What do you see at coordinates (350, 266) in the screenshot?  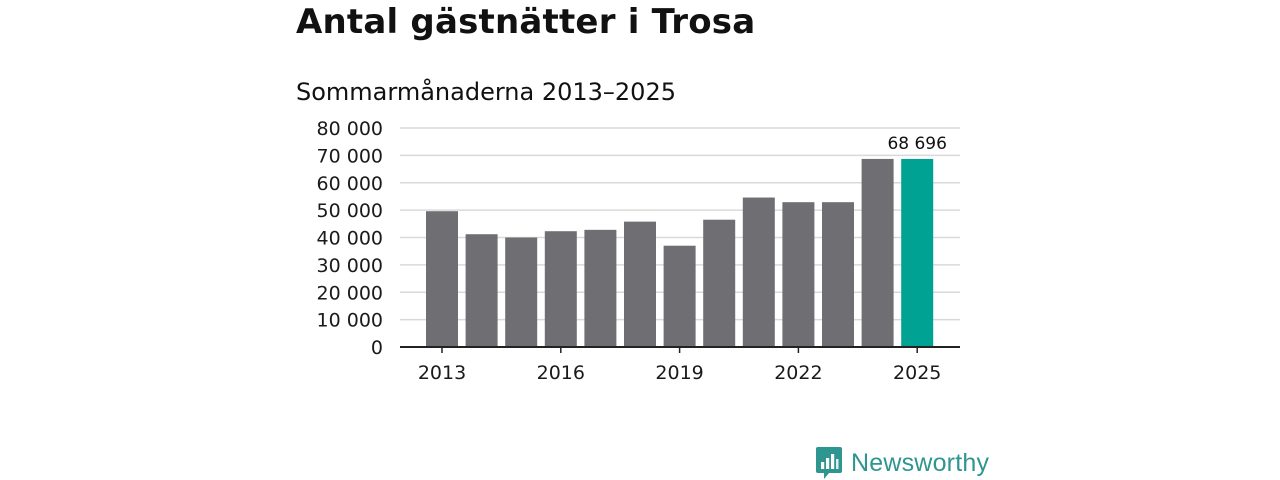 I see `y-tick-label: 30 000` at bounding box center [350, 266].